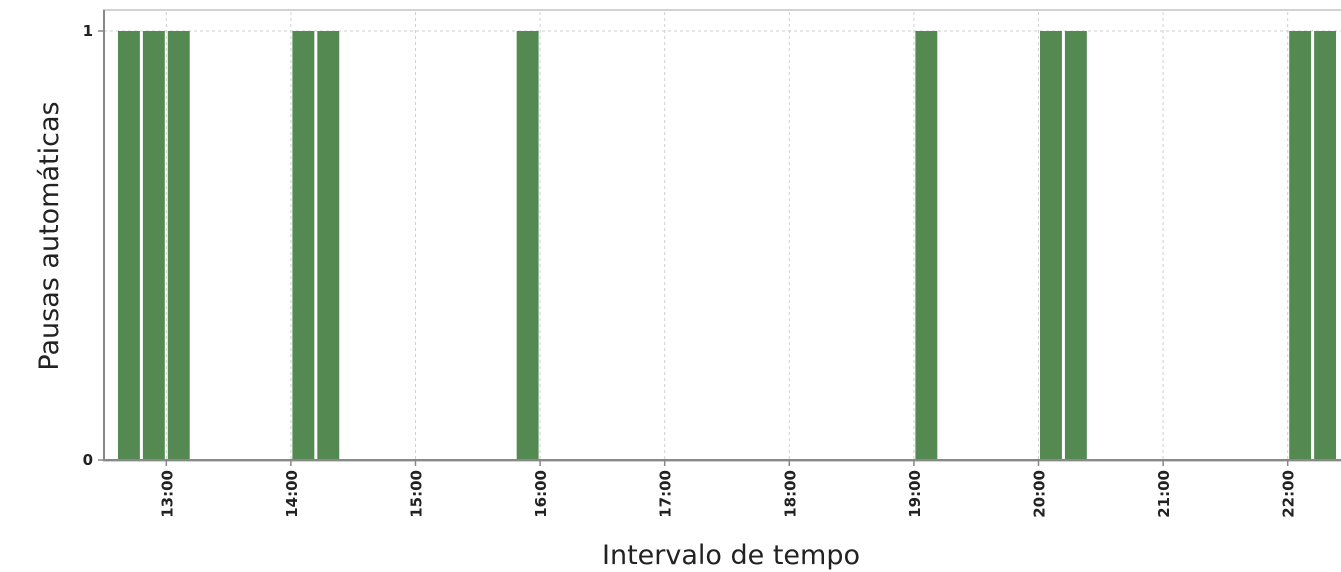 Image resolution: width=1341 pixels, height=572 pixels. What do you see at coordinates (915, 494) in the screenshot?
I see `x-tick-label: 19:00` at bounding box center [915, 494].